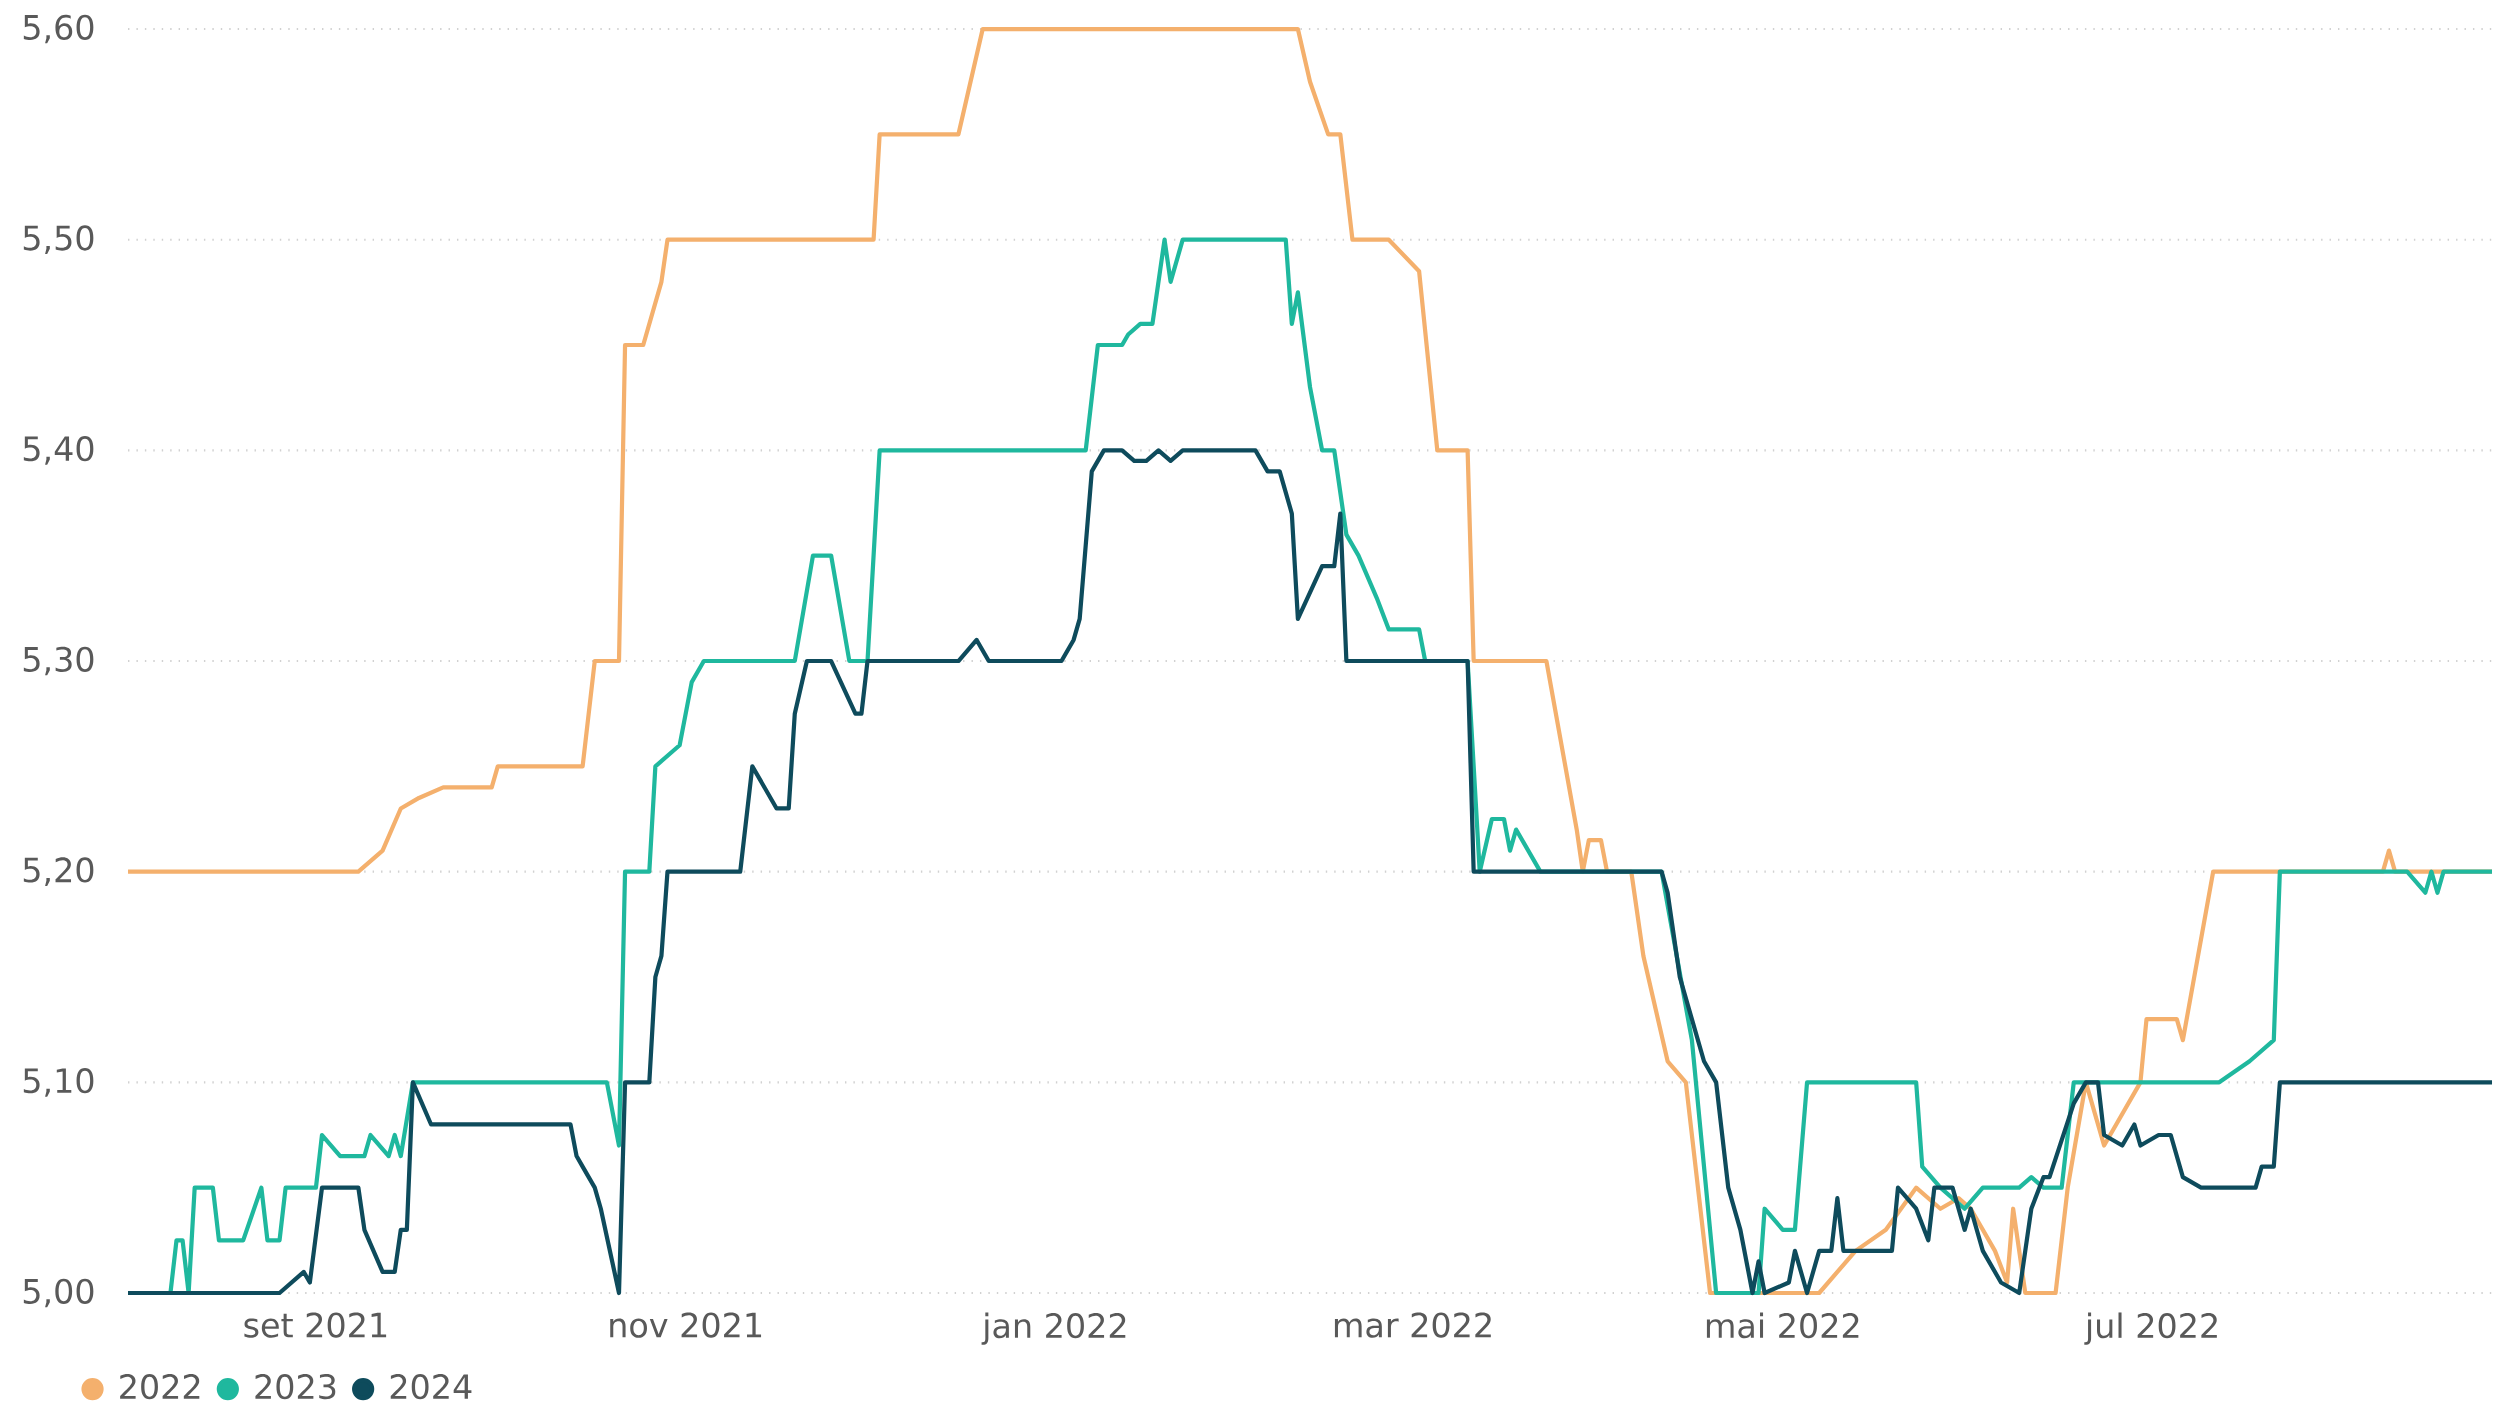 This screenshot has width=2502, height=1416. I want to click on x-tick-label: nov 2021, so click(686, 1325).